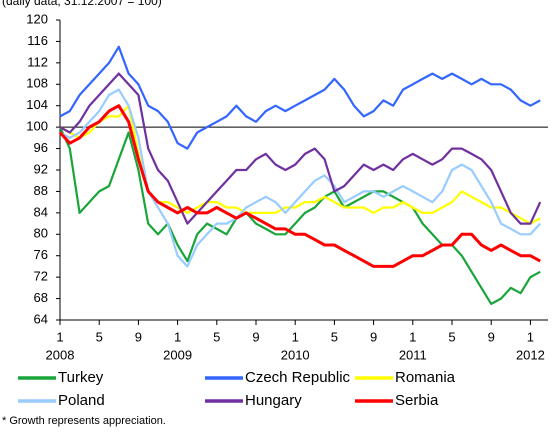 The image size is (556, 435). Describe the element at coordinates (417, 400) in the screenshot. I see `legend-label: Serbia` at that location.